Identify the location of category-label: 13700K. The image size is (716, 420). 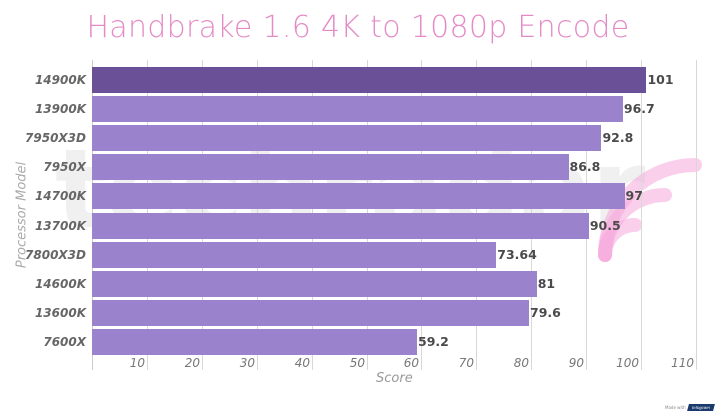
(60, 225).